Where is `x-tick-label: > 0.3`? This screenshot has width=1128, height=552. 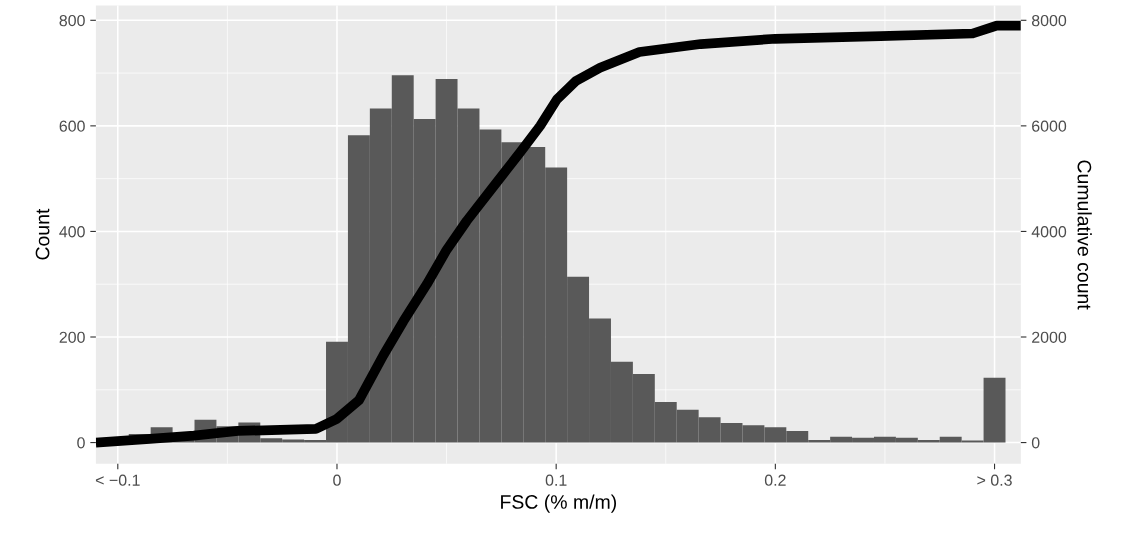
x-tick-label: > 0.3 is located at coordinates (994, 480).